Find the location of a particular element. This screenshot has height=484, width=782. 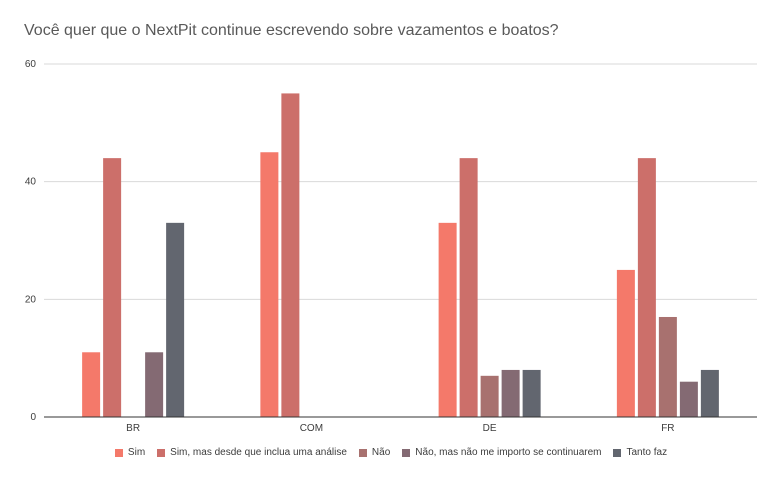

legend-item: Tanto faz is located at coordinates (640, 452).